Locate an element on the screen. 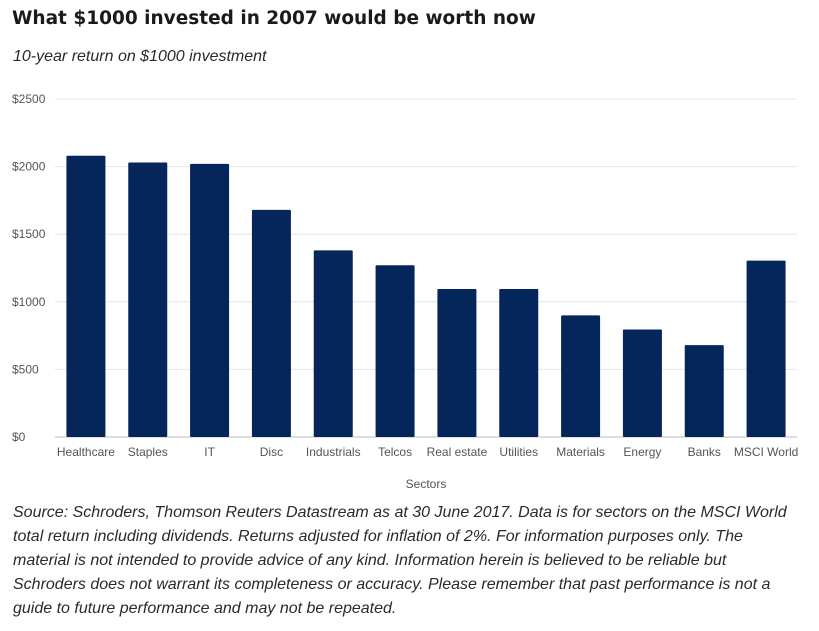 This screenshot has height=631, width=819. x-tick-label: IT is located at coordinates (209, 452).